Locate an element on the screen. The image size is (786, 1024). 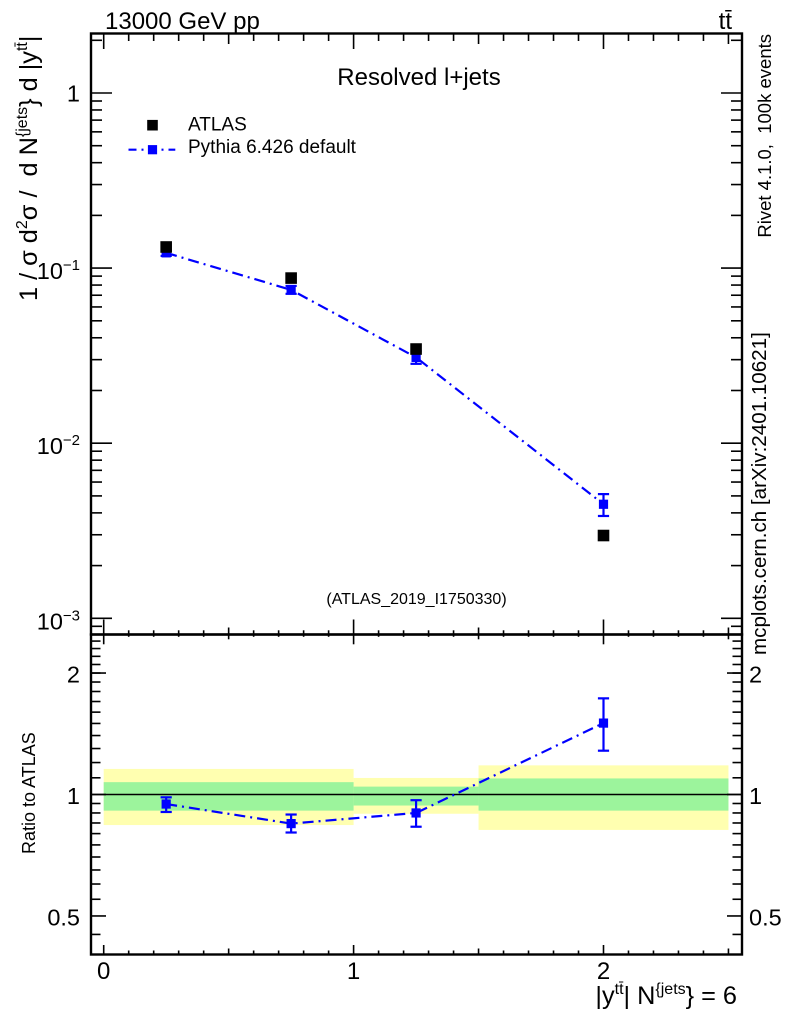
caption-mcplots-arxiv: mcplots.cern.ch [arXiv:2401.10621] is located at coordinates (759, 493).